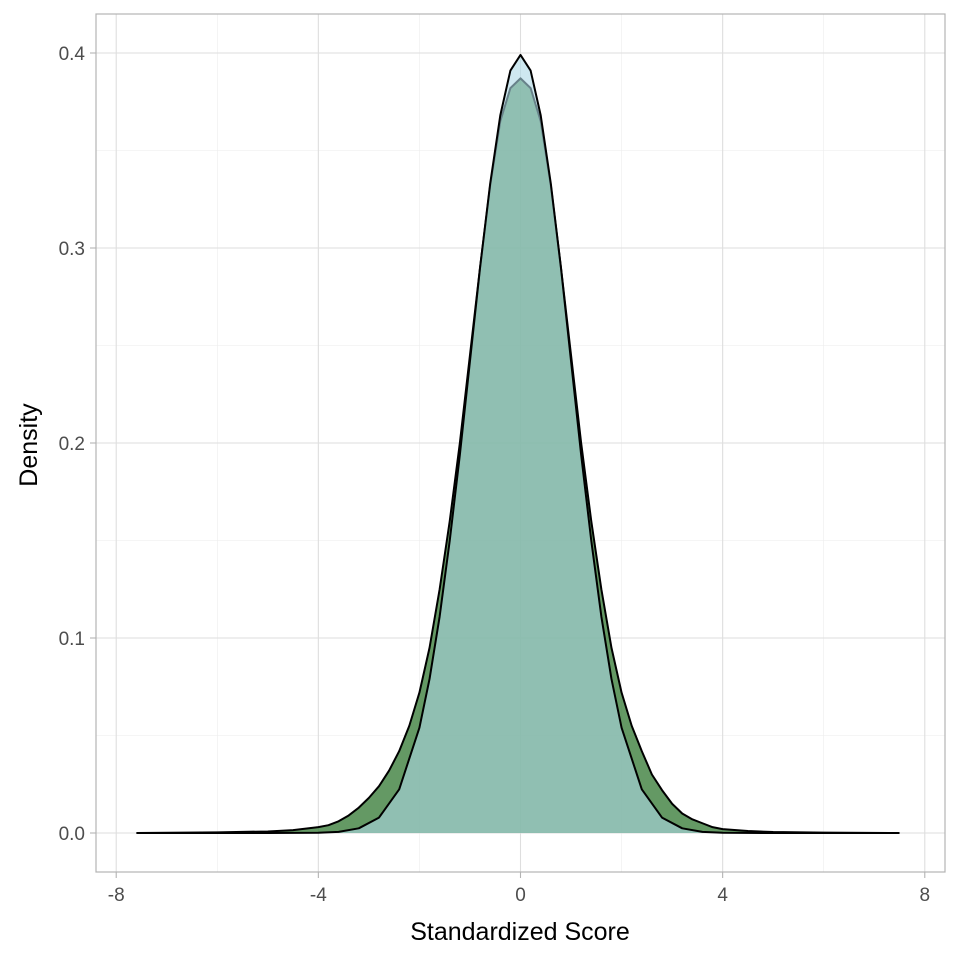 Image resolution: width=960 pixels, height=960 pixels. I want to click on y-axis-ticks: 0.0 0.1 0.2 0.3 0.4, so click(77, 444).